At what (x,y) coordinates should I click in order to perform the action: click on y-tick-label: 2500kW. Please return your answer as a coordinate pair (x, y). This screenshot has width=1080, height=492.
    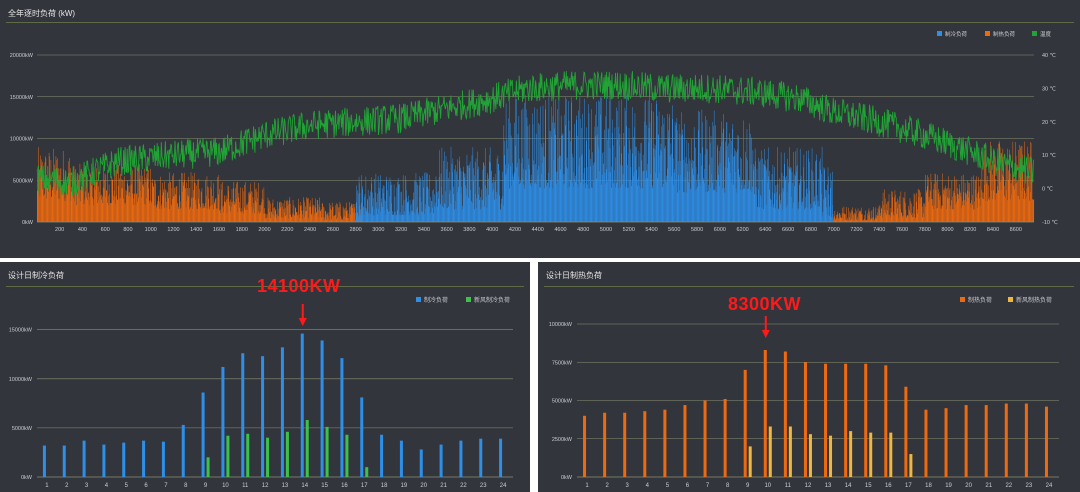
    Looking at the image, I should click on (562, 440).